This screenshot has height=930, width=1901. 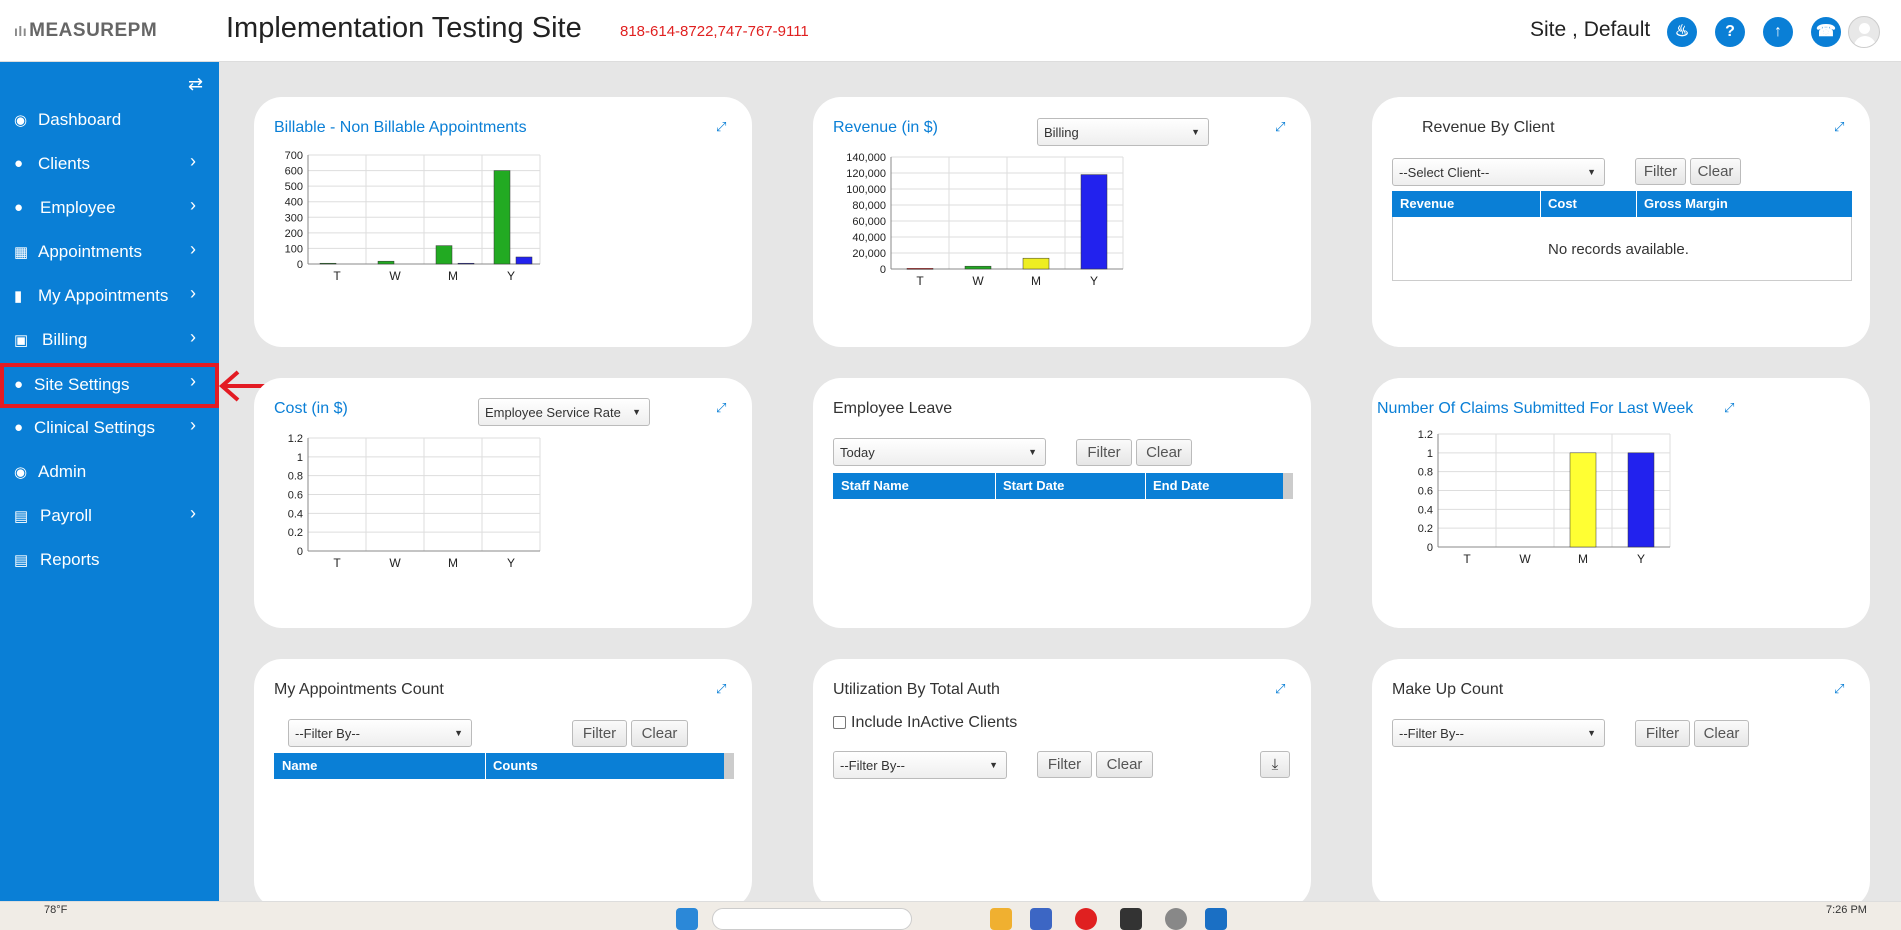 I want to click on teams-icon, so click(x=1041, y=919).